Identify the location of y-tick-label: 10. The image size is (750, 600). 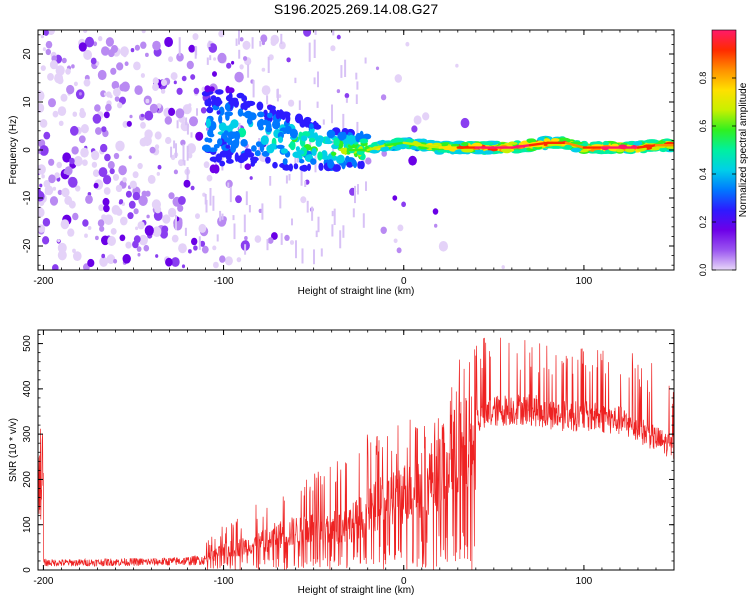
(27, 102).